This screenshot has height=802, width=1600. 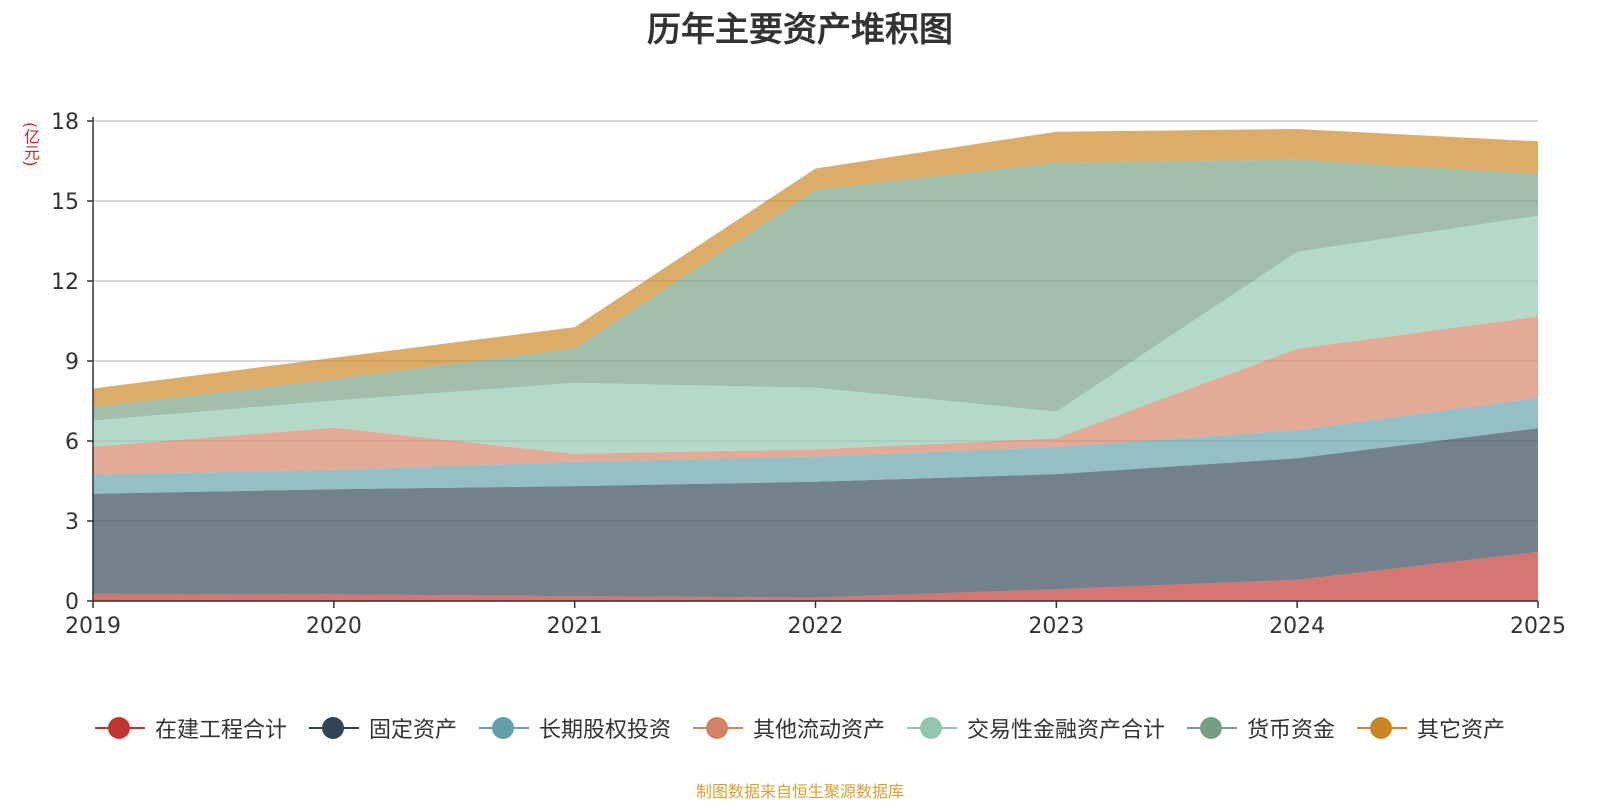 I want to click on x-tick-label: 2025, so click(x=1538, y=626).